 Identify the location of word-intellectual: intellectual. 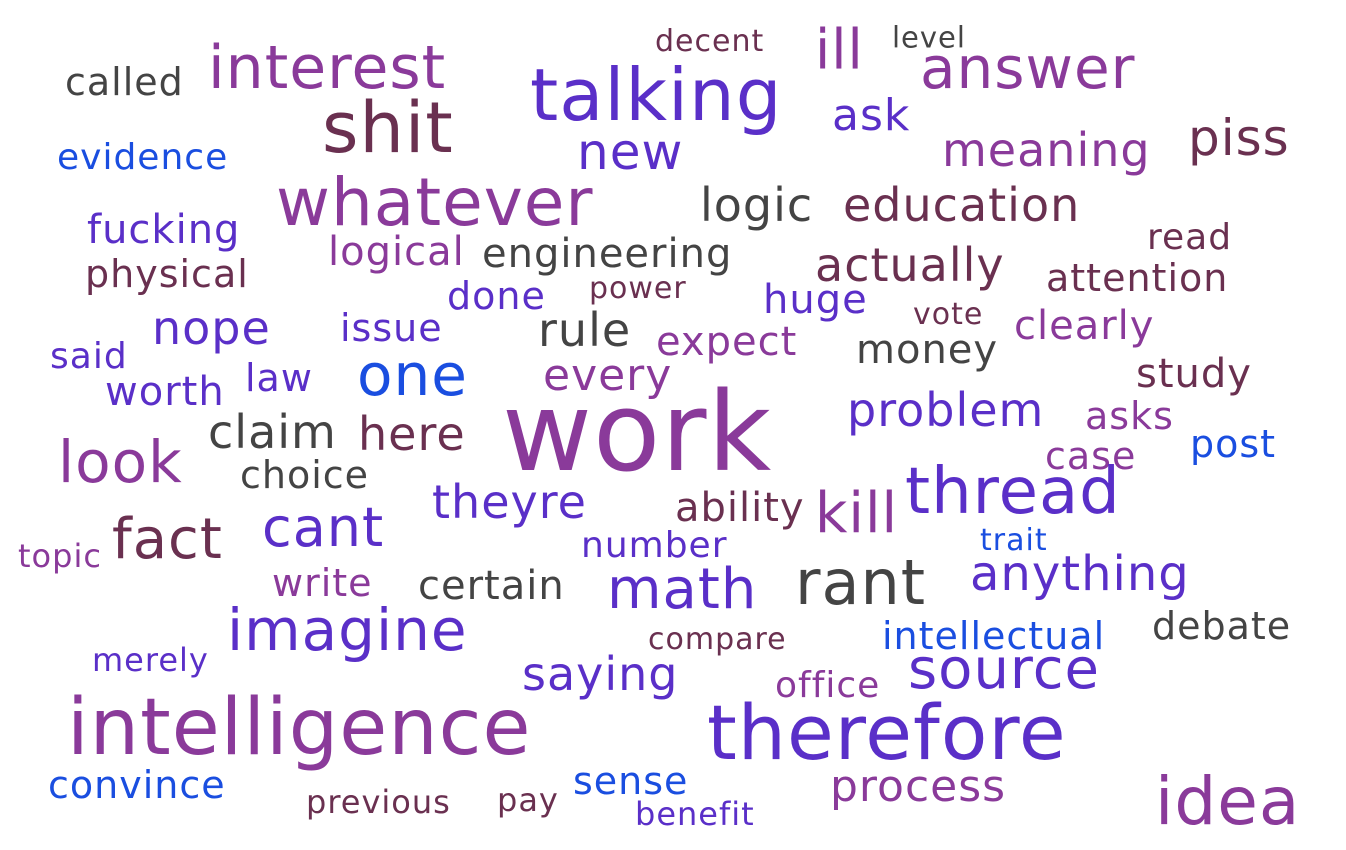
(994, 636).